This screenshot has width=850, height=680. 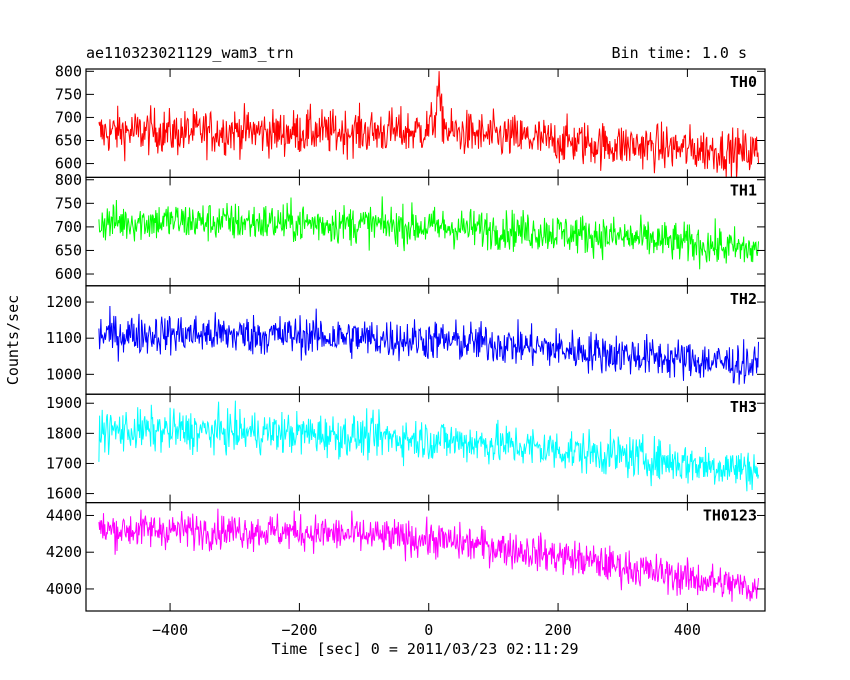 I want to click on chart-title: ae110323021129_wam3_trn, so click(x=190, y=53).